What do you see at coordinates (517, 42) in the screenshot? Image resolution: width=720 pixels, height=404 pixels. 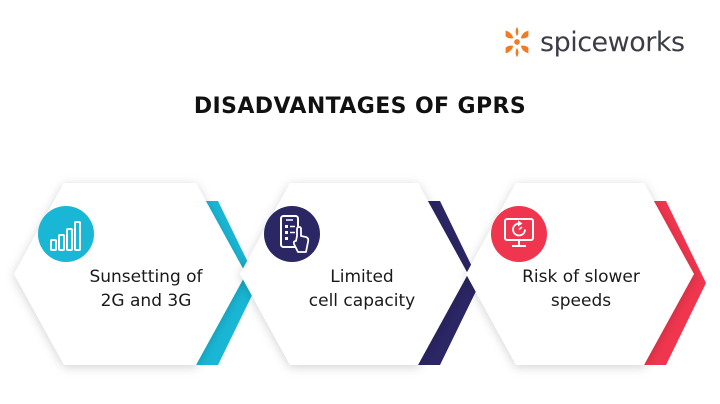 I see `spiceworks-mark-icon` at bounding box center [517, 42].